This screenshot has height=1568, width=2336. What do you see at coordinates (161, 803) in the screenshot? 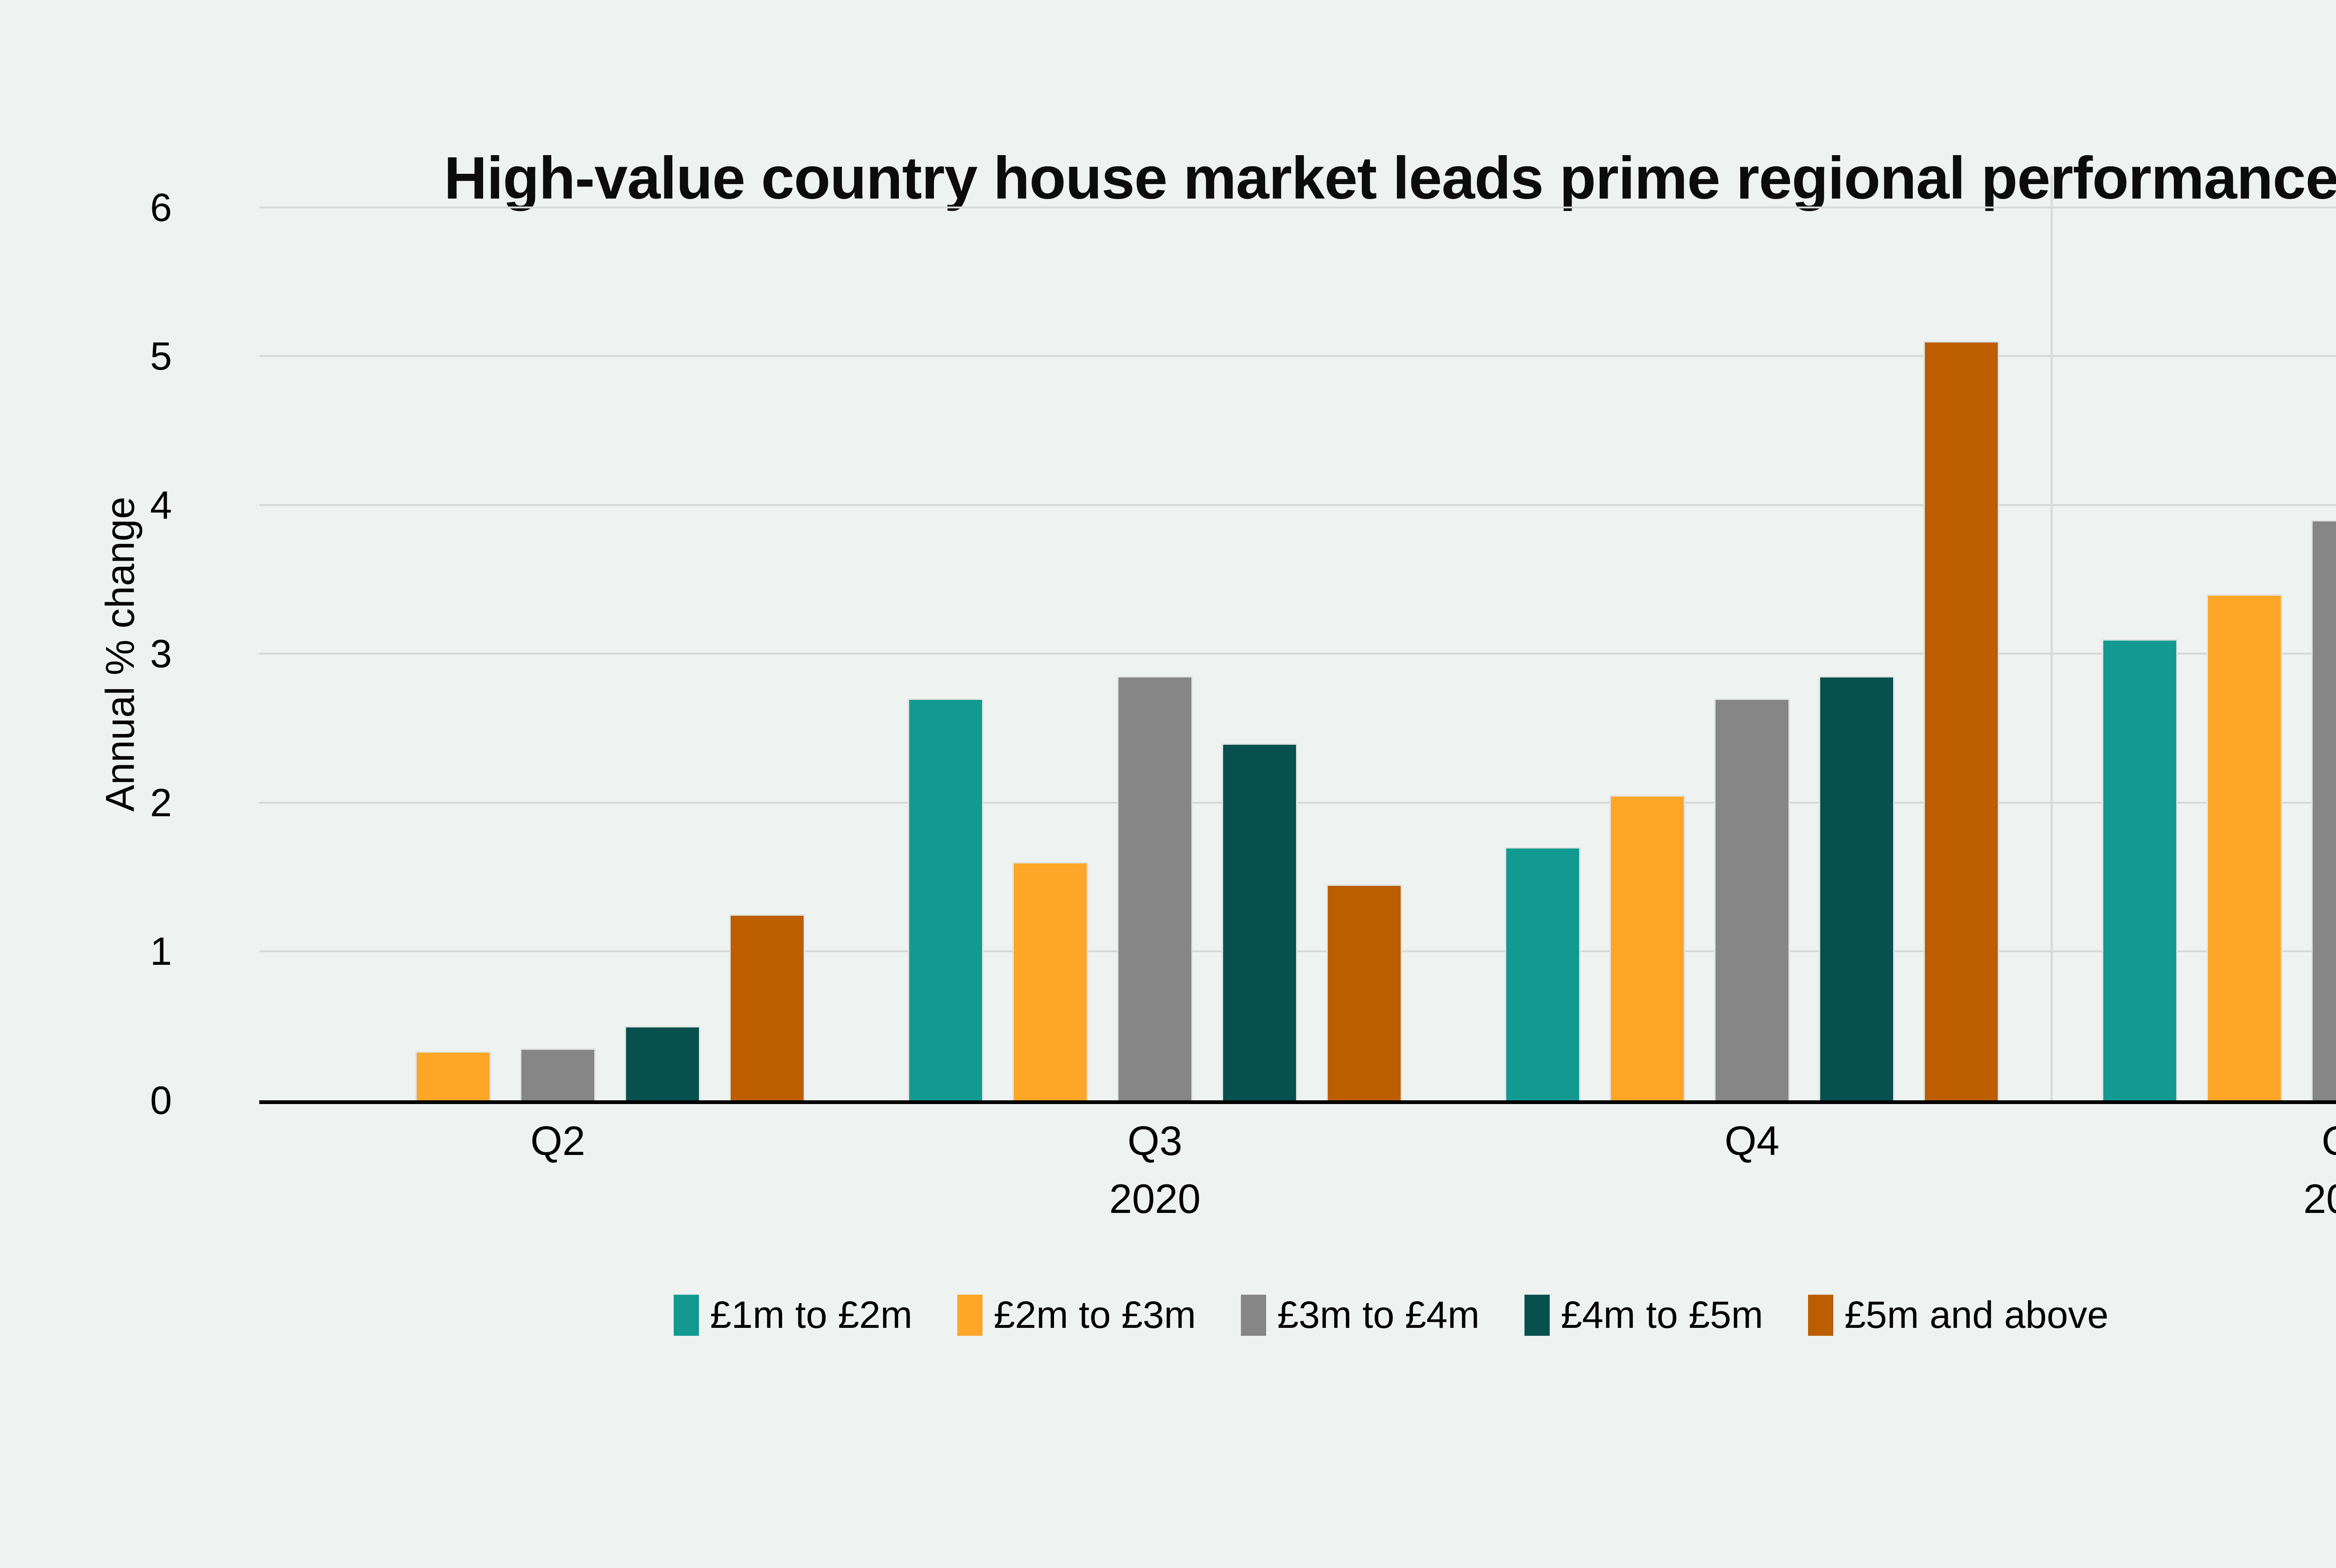
I see `y-tick-label-2: 2` at bounding box center [161, 803].